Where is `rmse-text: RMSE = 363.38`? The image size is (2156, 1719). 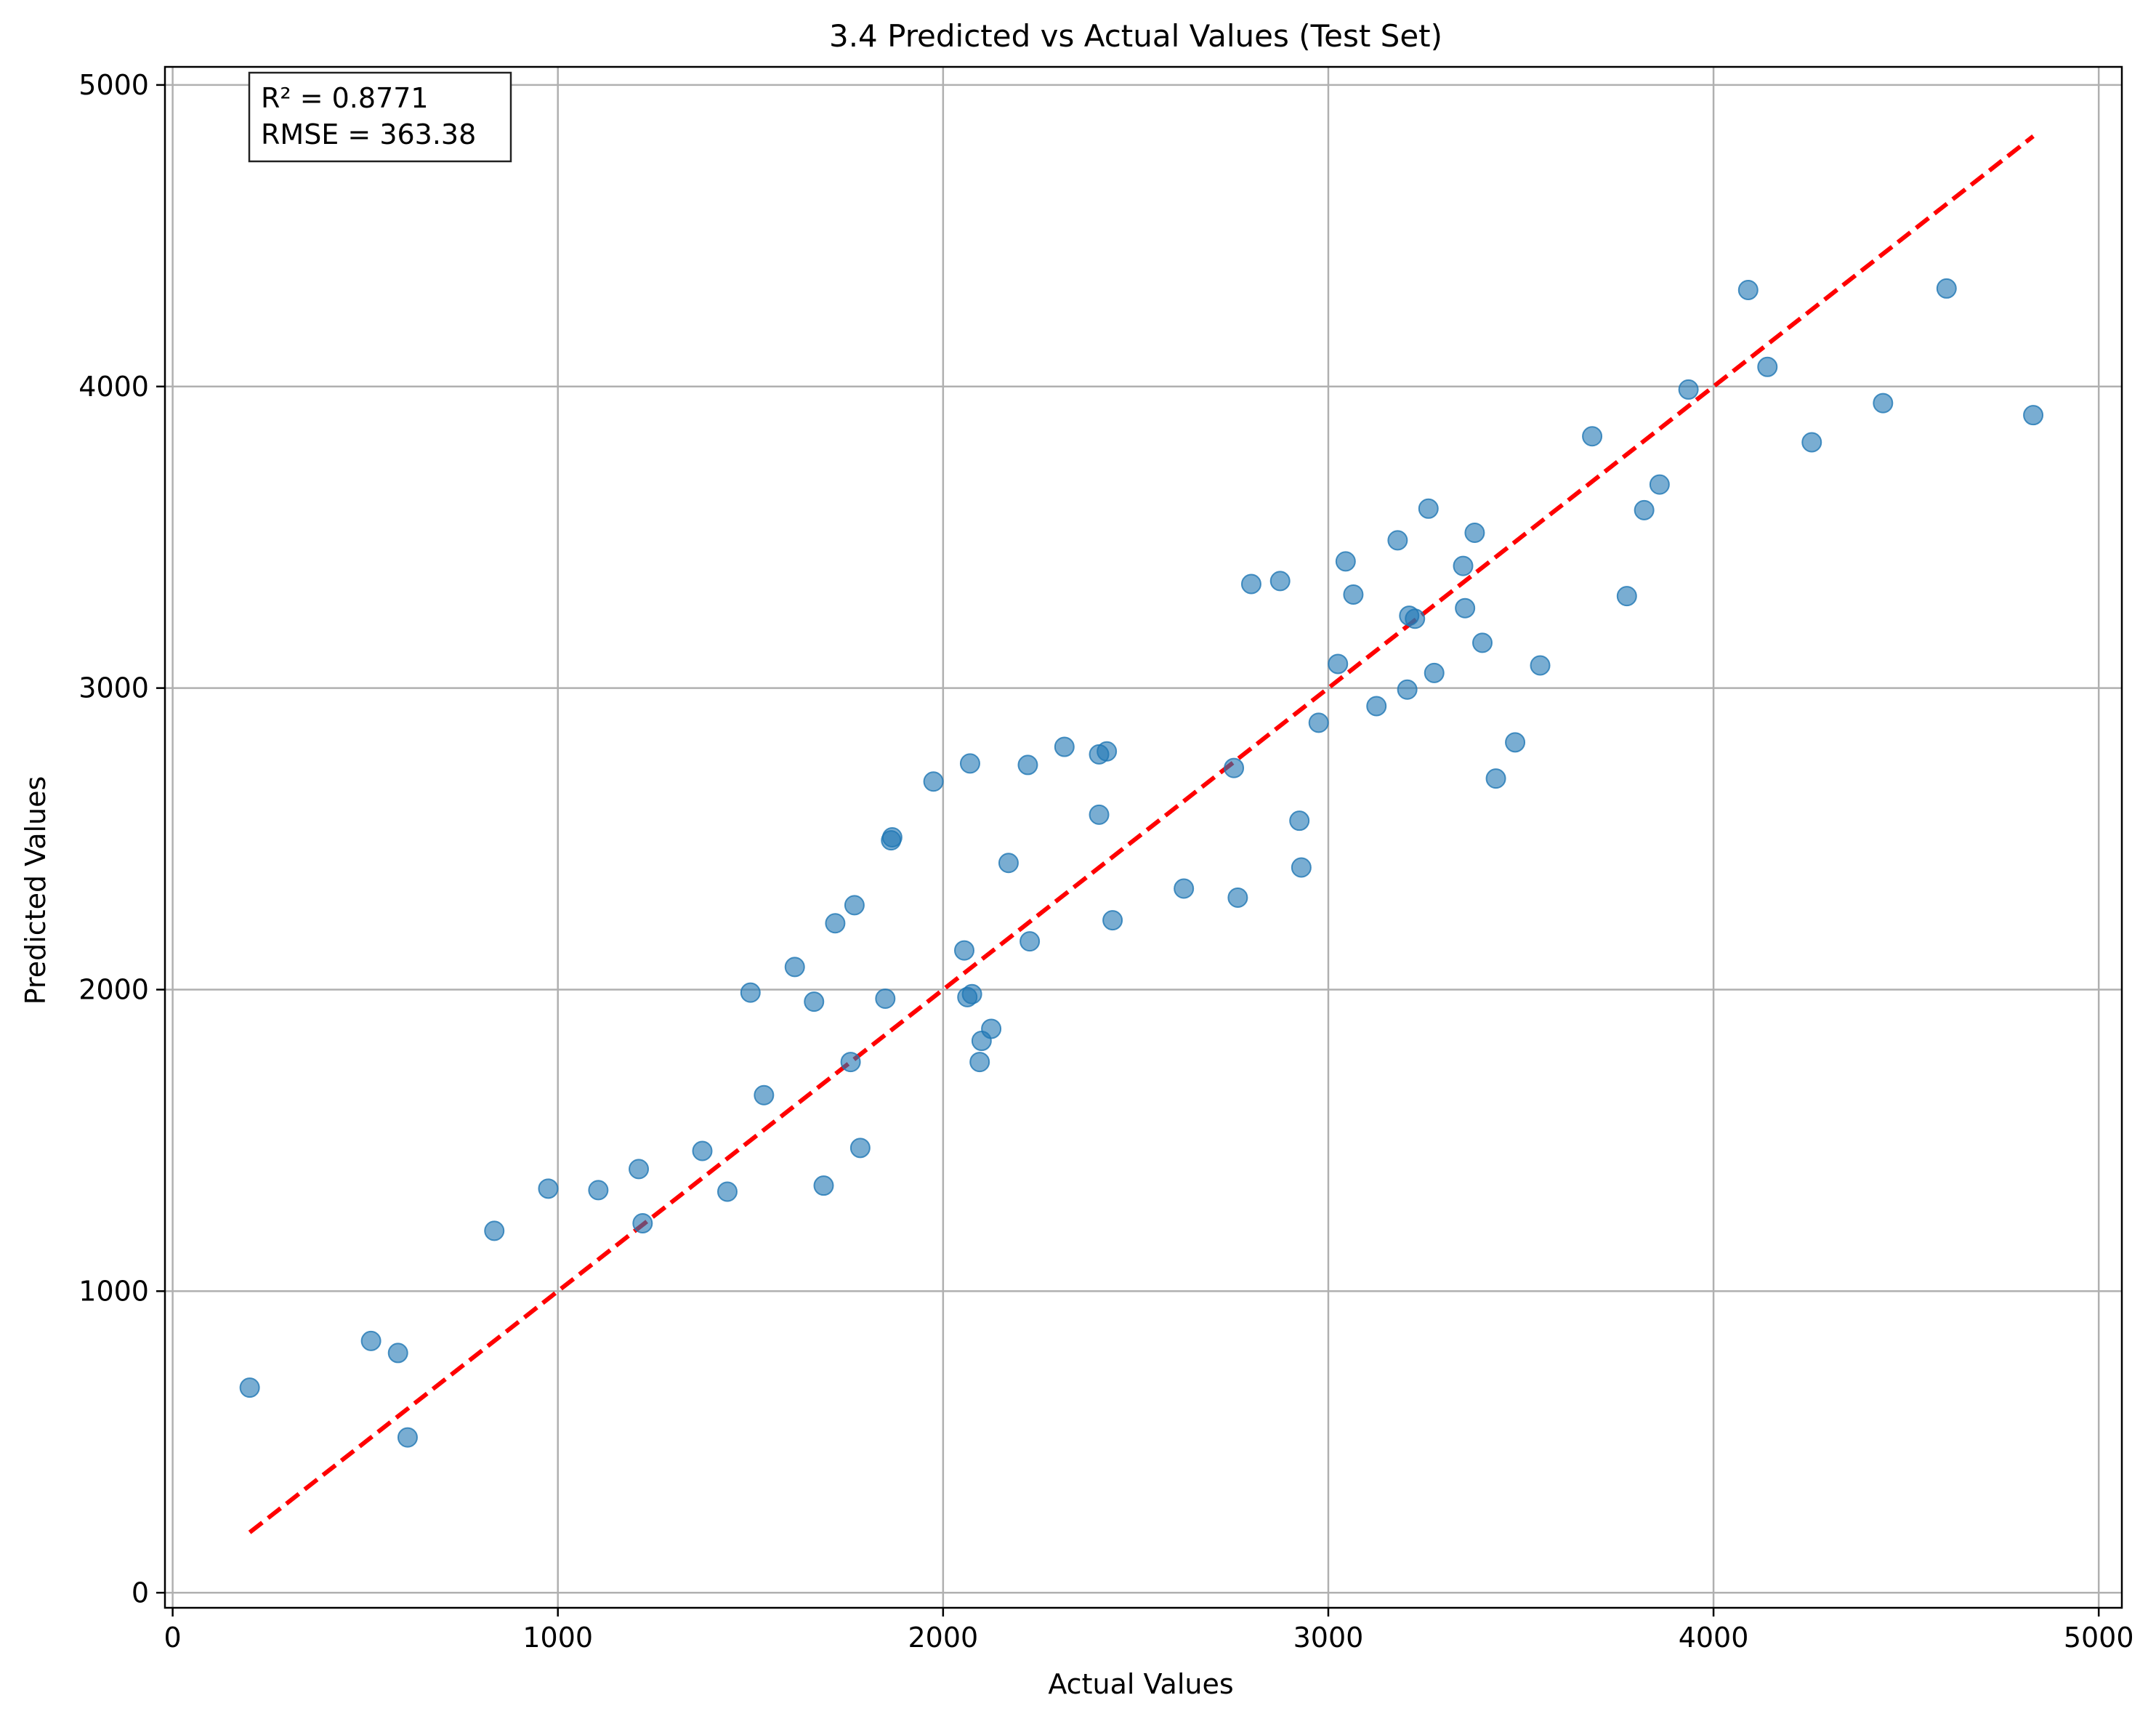
rmse-text: RMSE = 363.38 is located at coordinates (368, 134).